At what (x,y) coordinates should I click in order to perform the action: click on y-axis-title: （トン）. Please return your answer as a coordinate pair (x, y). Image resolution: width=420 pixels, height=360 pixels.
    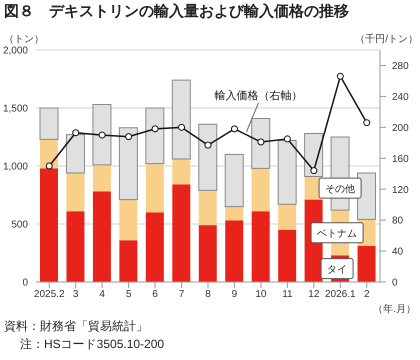
    Looking at the image, I should click on (24, 39).